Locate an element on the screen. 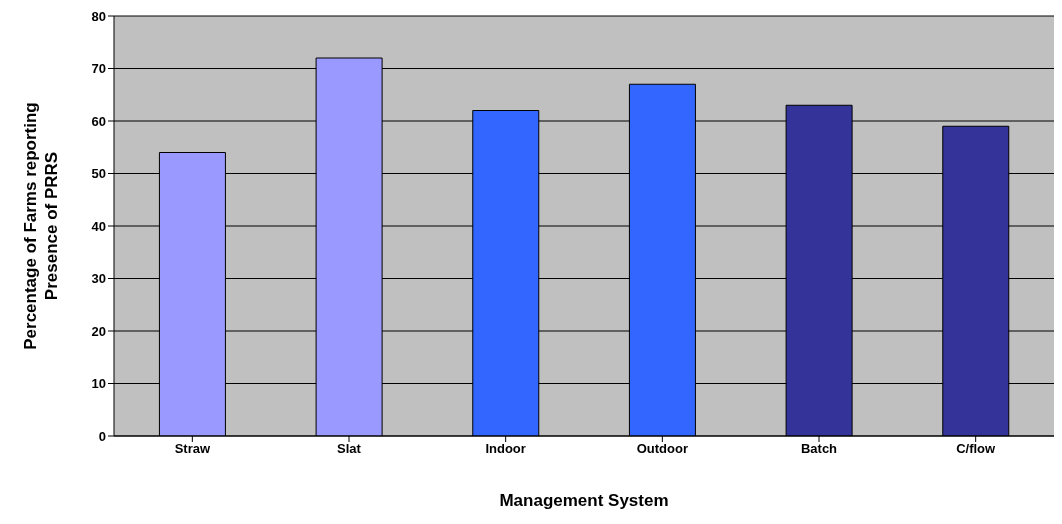 The height and width of the screenshot is (524, 1062). x-tick-label: Outdoor is located at coordinates (662, 449).